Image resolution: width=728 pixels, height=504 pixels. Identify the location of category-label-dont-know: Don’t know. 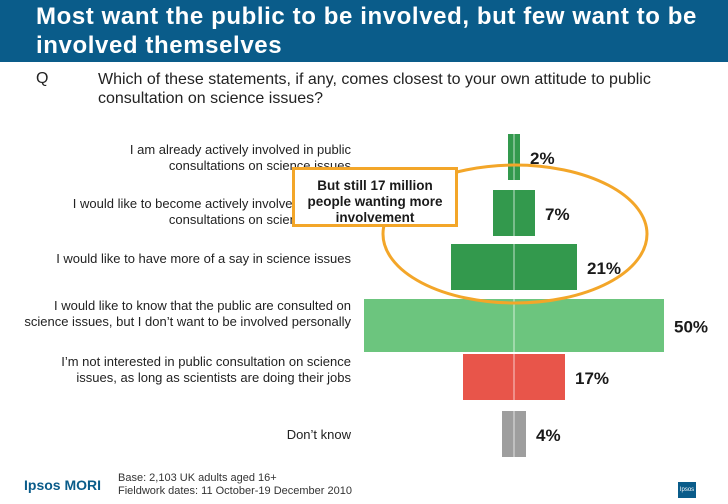
(318, 434).